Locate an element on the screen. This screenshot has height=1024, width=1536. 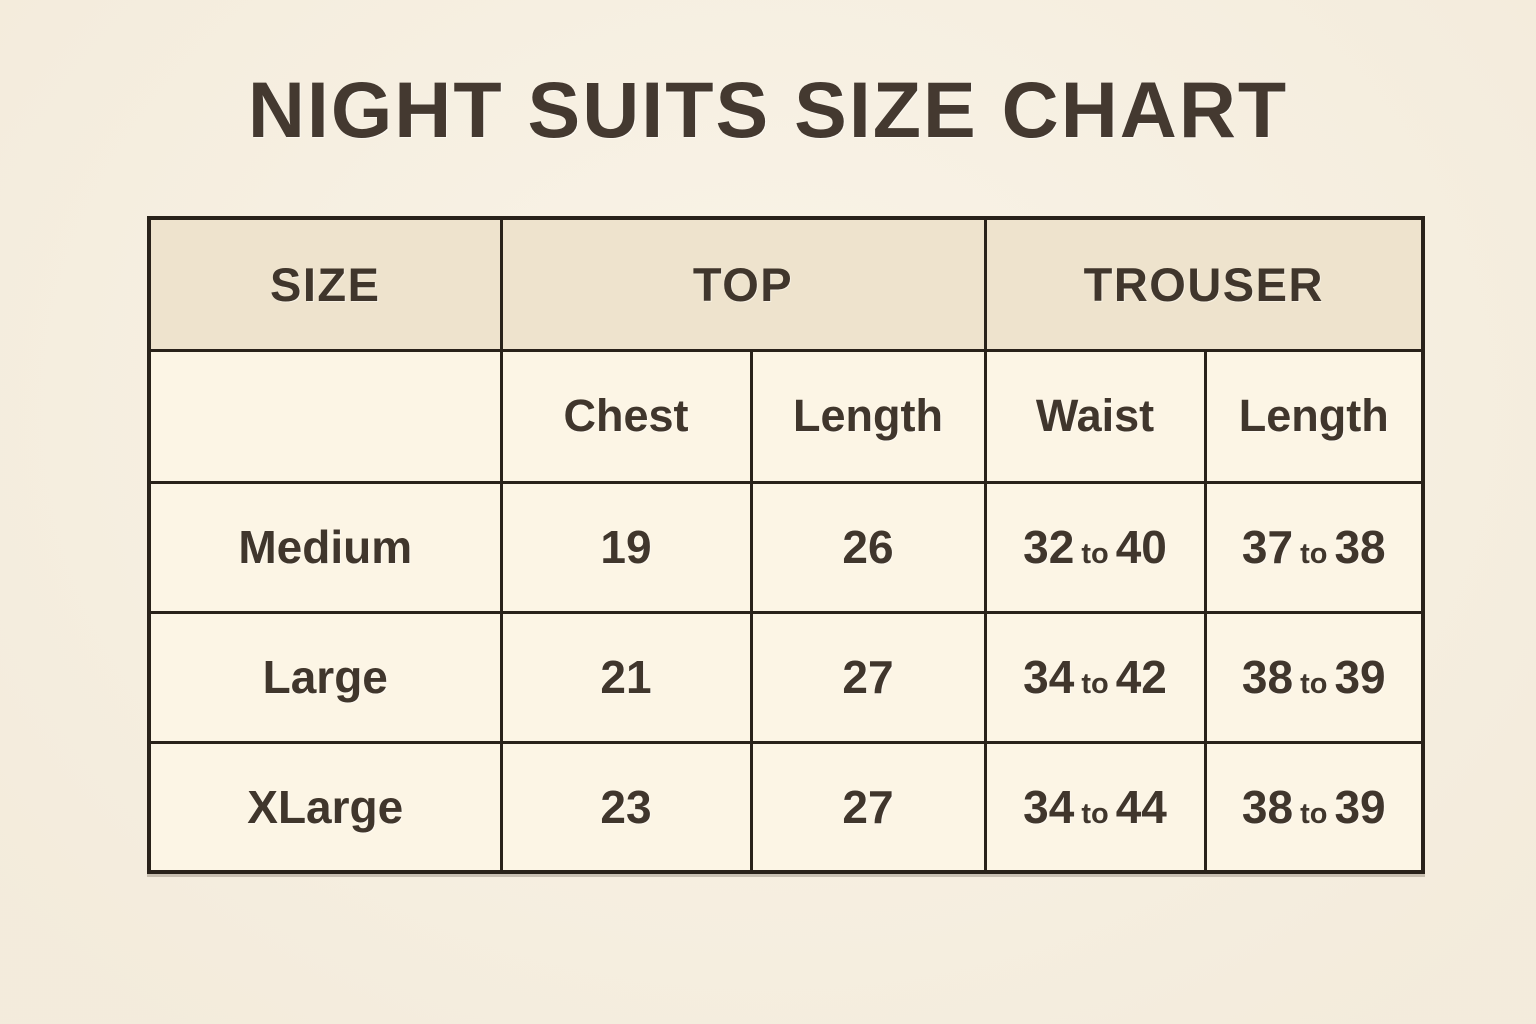
top-length-value: 26 is located at coordinates (868, 547).